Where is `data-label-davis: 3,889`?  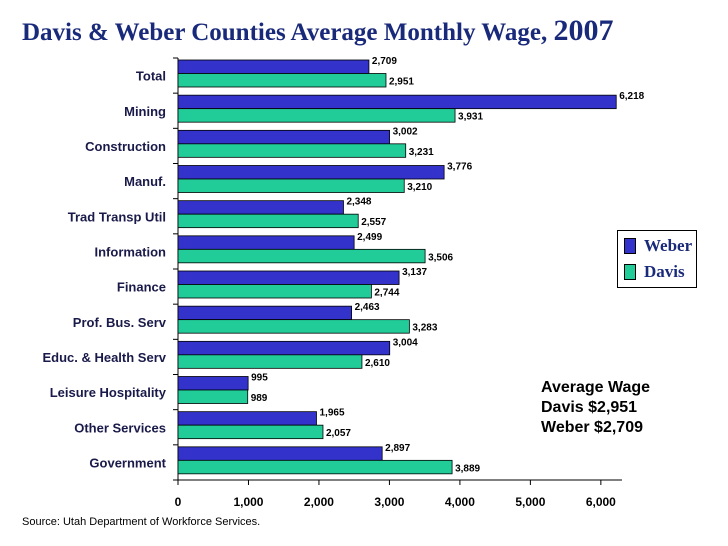
data-label-davis: 3,889 is located at coordinates (467, 468).